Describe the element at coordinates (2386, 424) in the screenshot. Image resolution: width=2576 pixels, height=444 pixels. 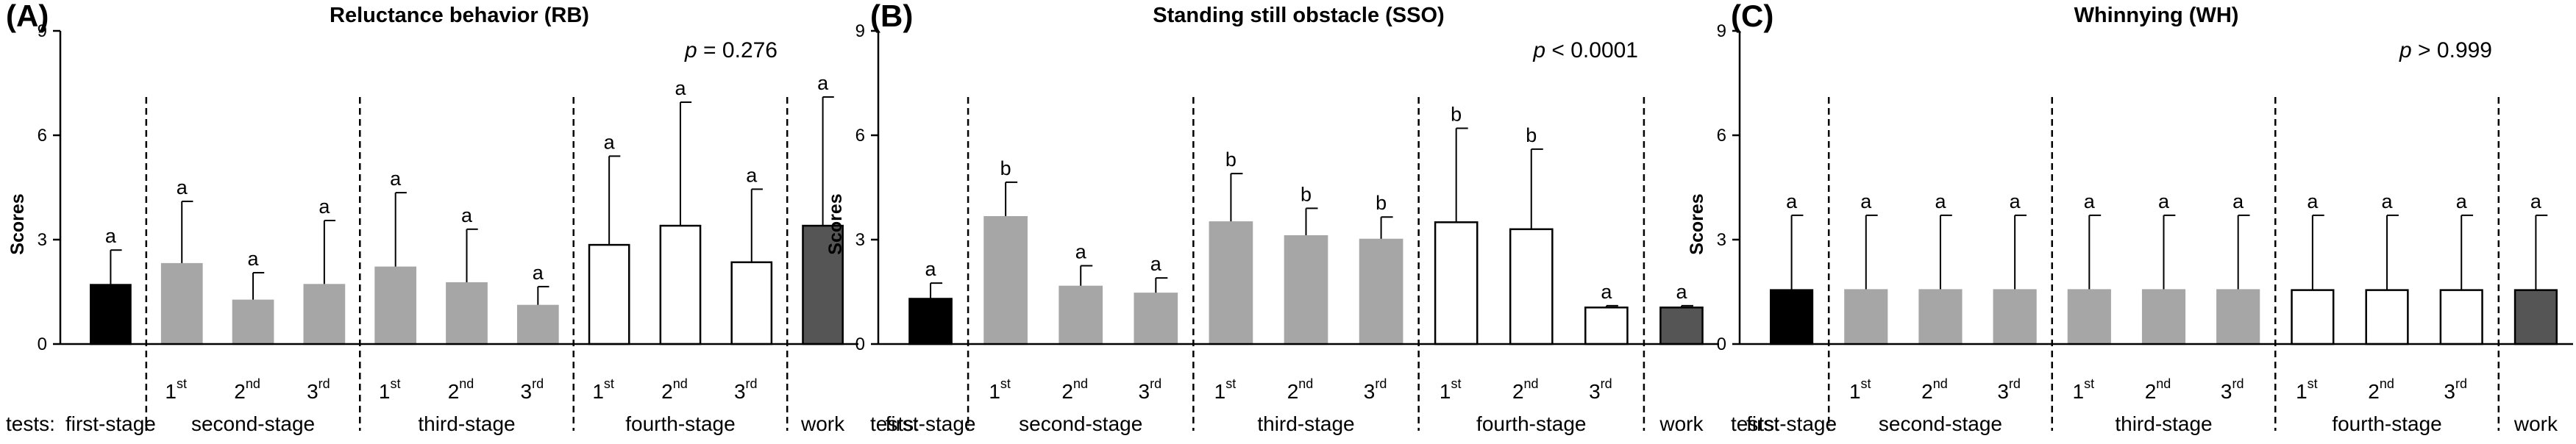
I see `group-label: fourth-stage` at that location.